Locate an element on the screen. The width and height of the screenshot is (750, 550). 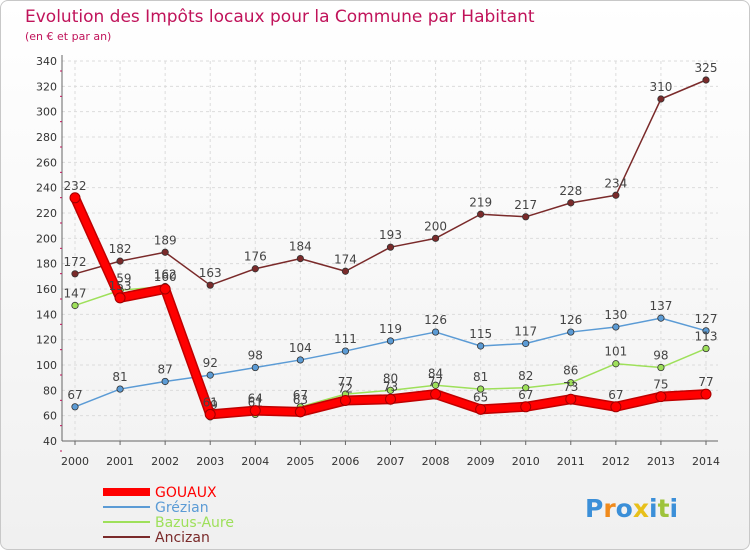
chart-subtitle: (en € et par an) is located at coordinates (68, 36).